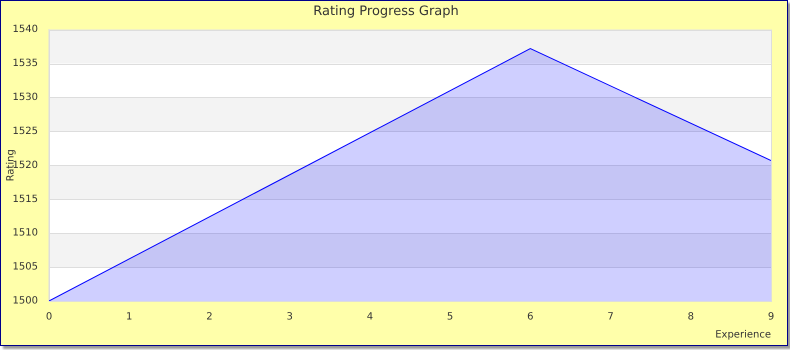 Image resolution: width=790 pixels, height=350 pixels. Describe the element at coordinates (25, 131) in the screenshot. I see `y-tick-label: 1525` at that location.